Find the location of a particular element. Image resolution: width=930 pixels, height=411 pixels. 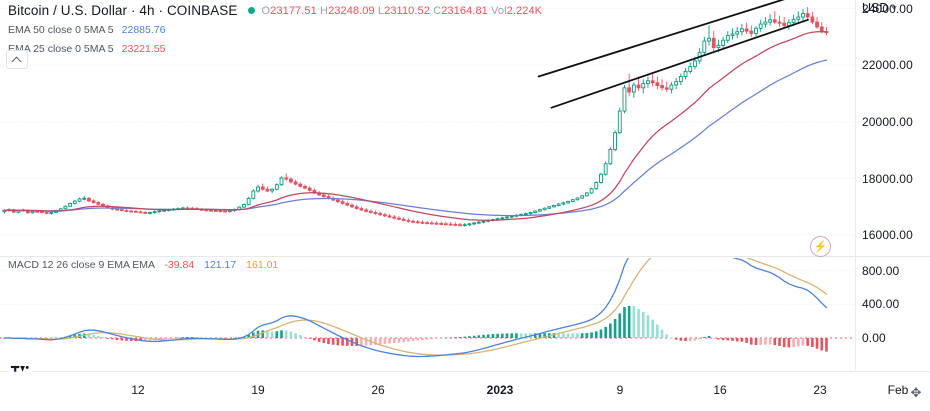

indicator-legend-ema25: EMA 25 close 0 5MA 5 23221.55 is located at coordinates (275, 48).